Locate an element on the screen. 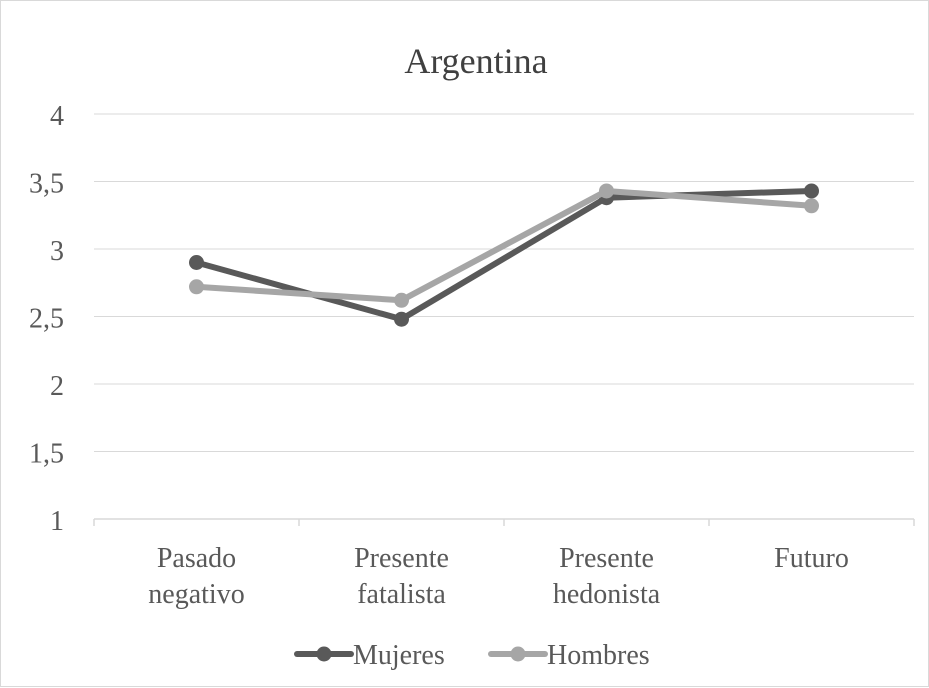 The height and width of the screenshot is (688, 929). y-tick-label: 2,5 is located at coordinates (46, 319).